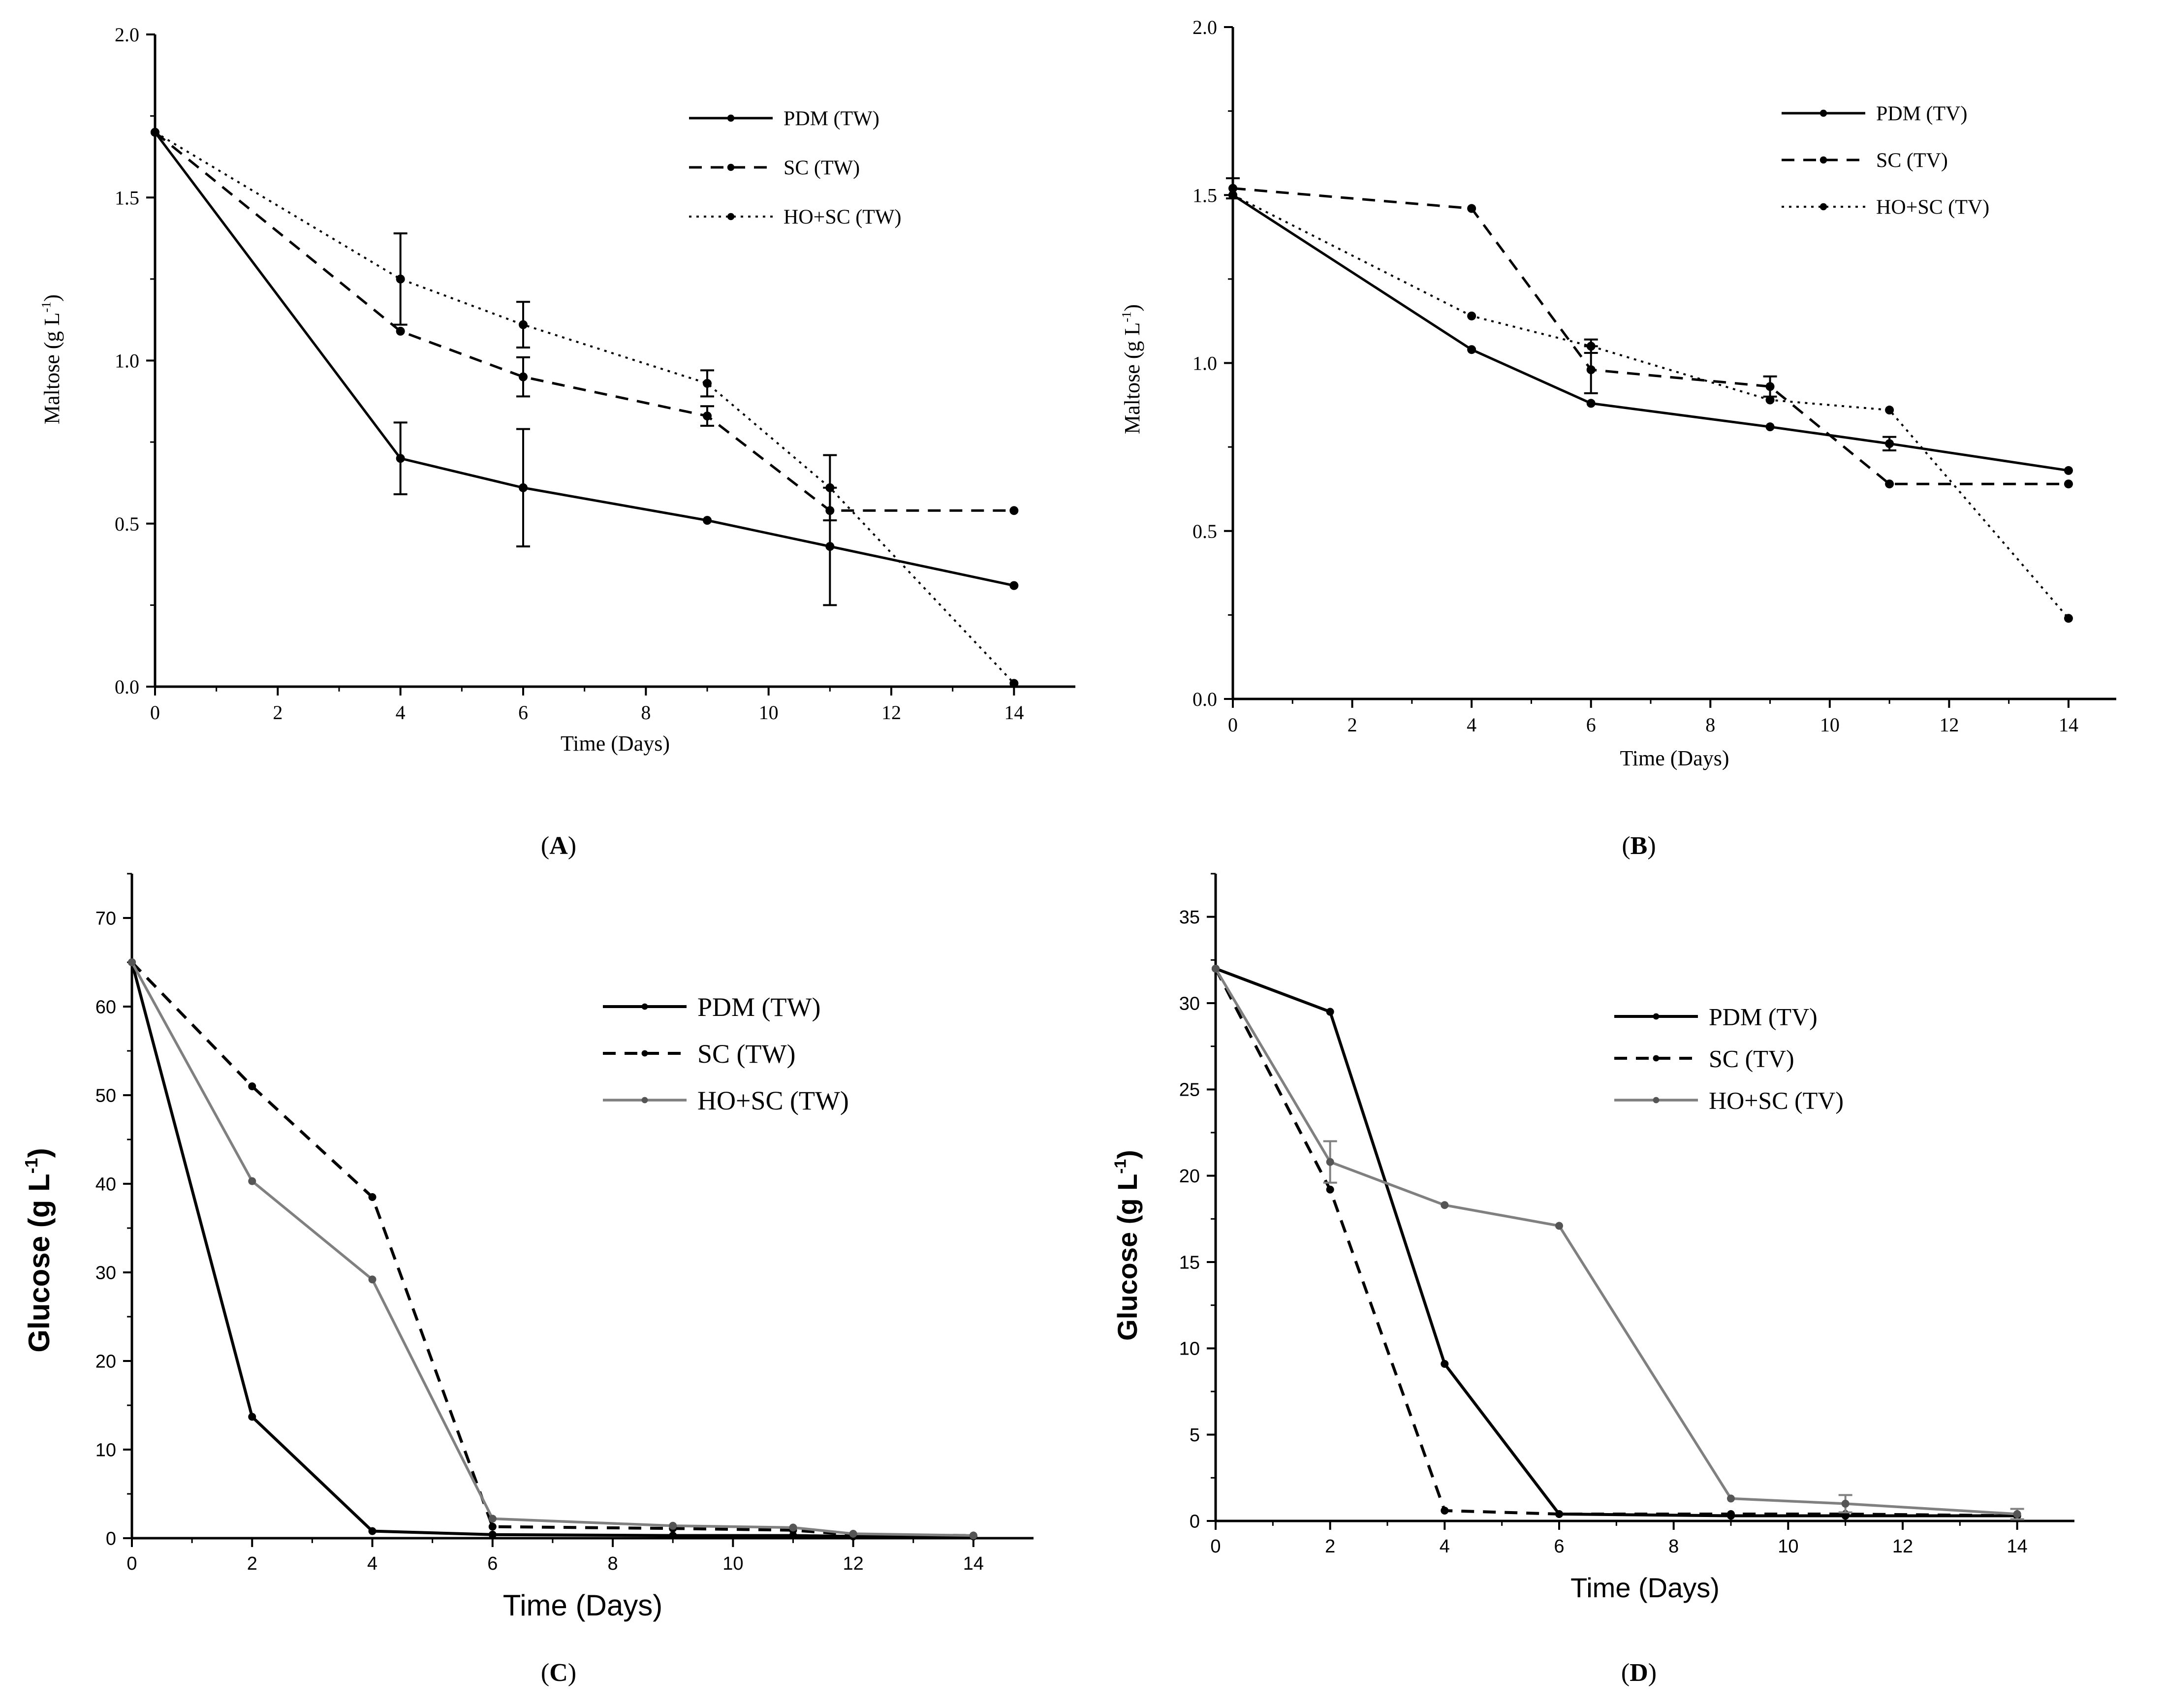 The image size is (2164, 1708). What do you see at coordinates (746, 1054) in the screenshot?
I see `legend-label: SC (TW)` at bounding box center [746, 1054].